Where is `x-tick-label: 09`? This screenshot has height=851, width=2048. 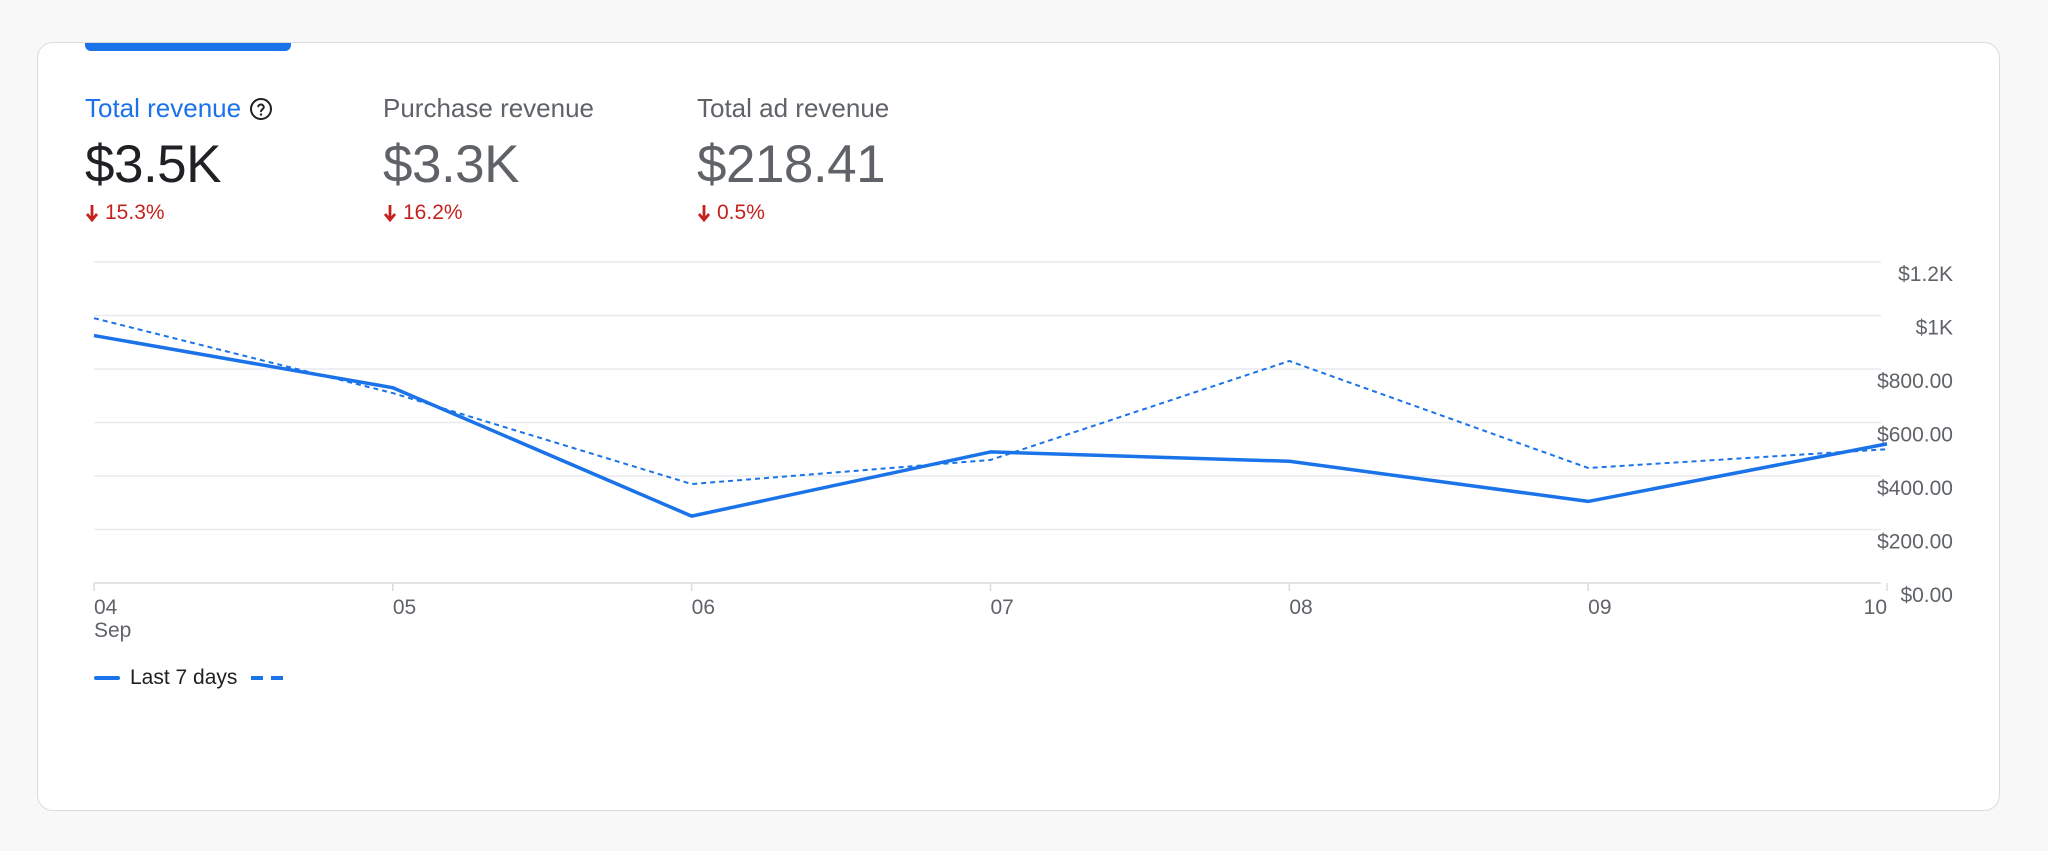
x-tick-label: 09 is located at coordinates (1599, 607).